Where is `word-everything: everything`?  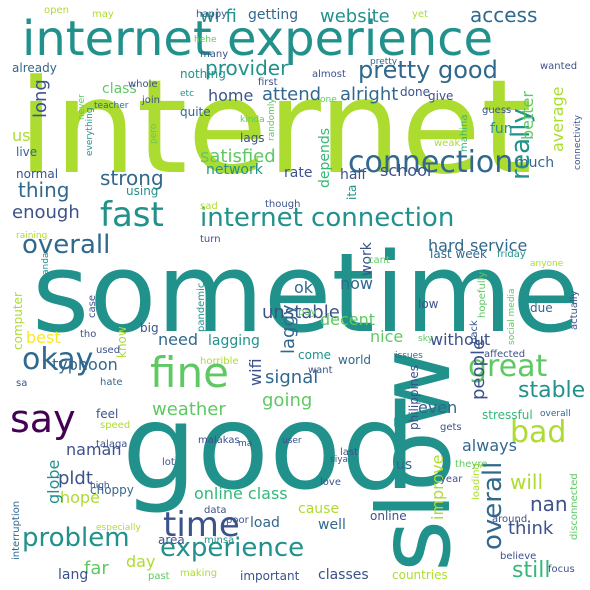
word-everything: everything is located at coordinates (90, 131).